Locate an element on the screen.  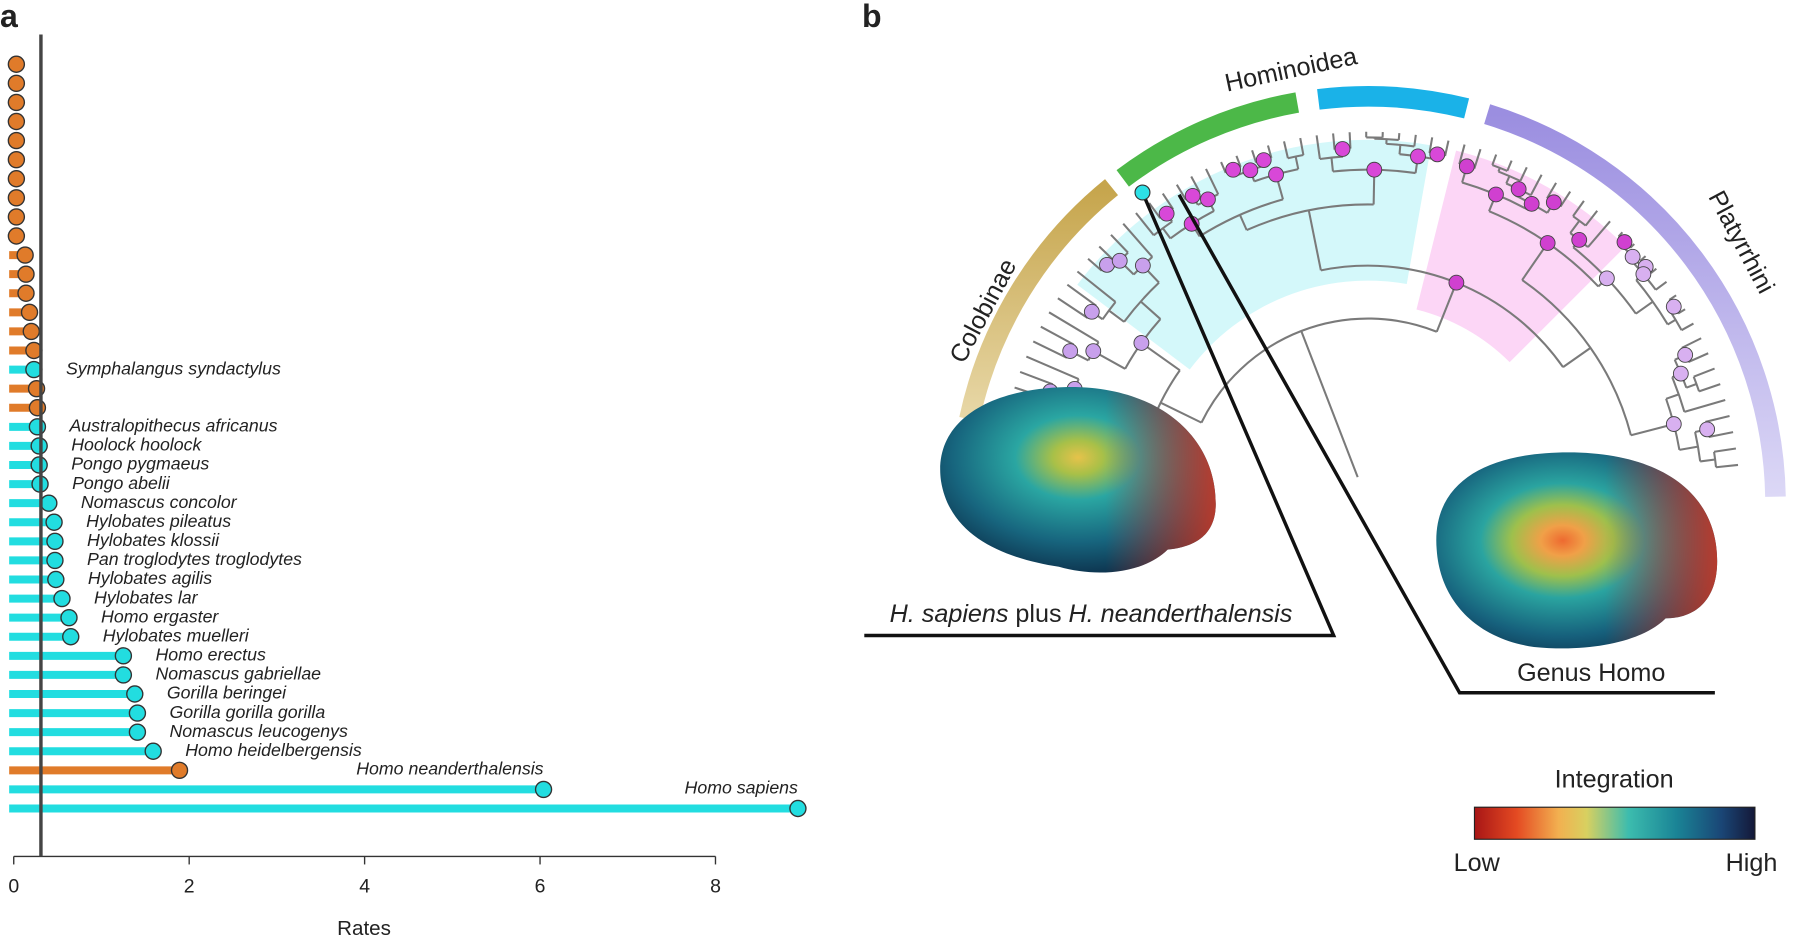
colorbar: Integration Low High is located at coordinates (1616, 822).